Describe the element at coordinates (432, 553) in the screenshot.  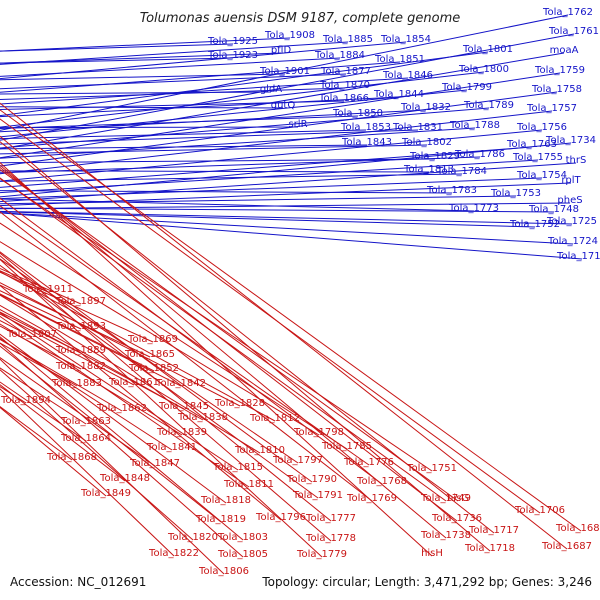
I see `reverse-gene-label: hisH` at that location.